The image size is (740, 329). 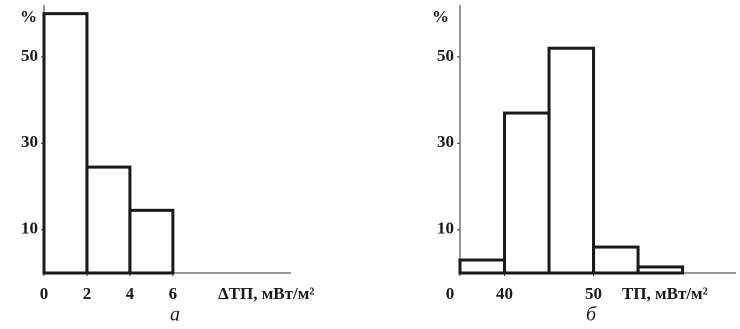 What do you see at coordinates (665, 293) in the screenshot?
I see `x-axis-label: ТП, мВт/м²` at bounding box center [665, 293].